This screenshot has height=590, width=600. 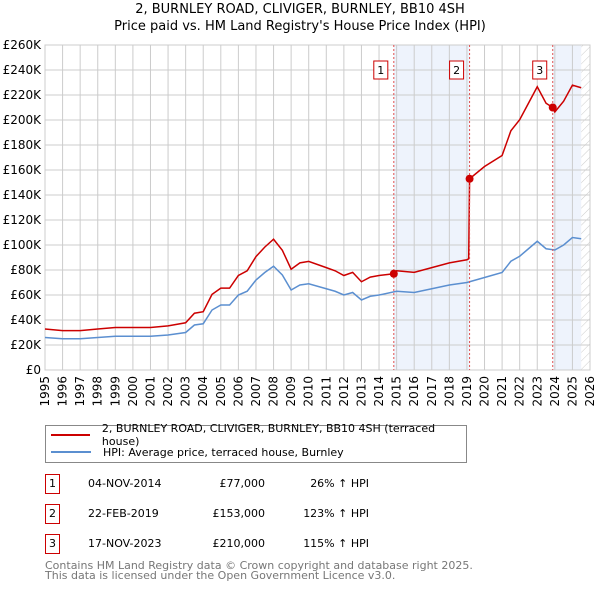 I want to click on sale-date: 17-NOV-2023, so click(x=125, y=543).